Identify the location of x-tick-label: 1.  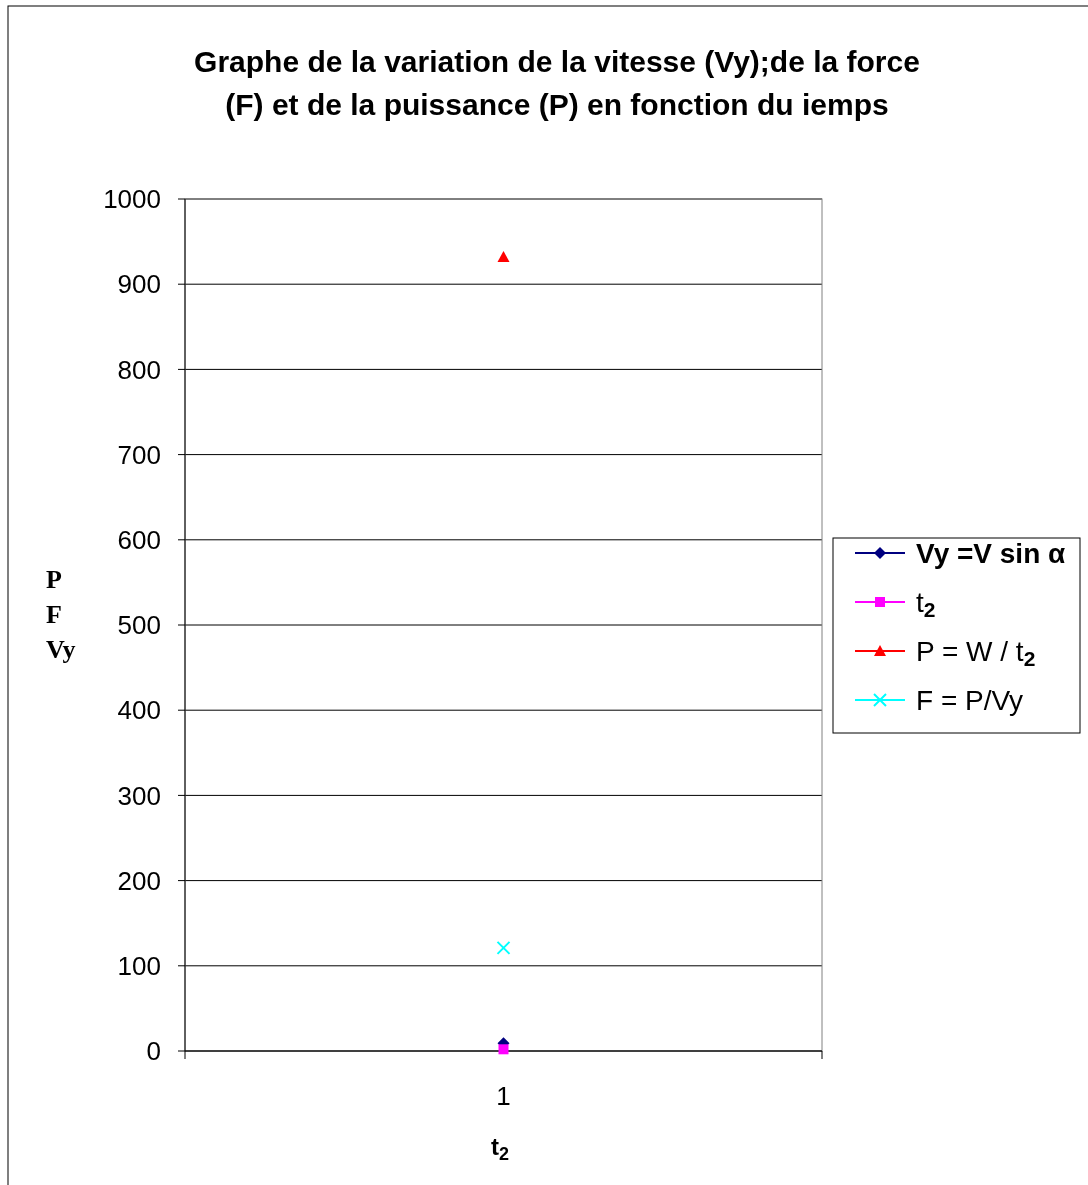
(503, 1096).